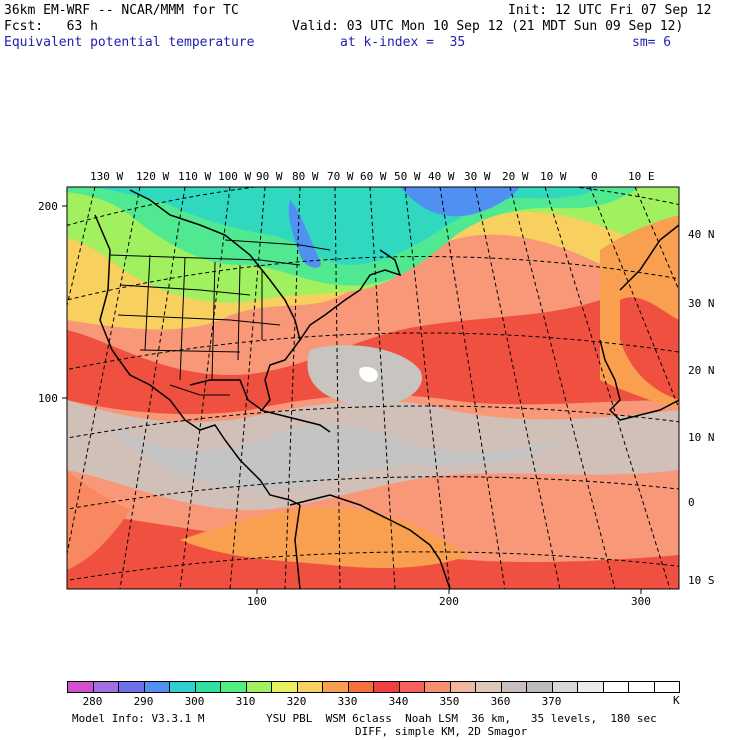  Describe the element at coordinates (220, 317) in the screenshot. I see `political-borders` at that location.